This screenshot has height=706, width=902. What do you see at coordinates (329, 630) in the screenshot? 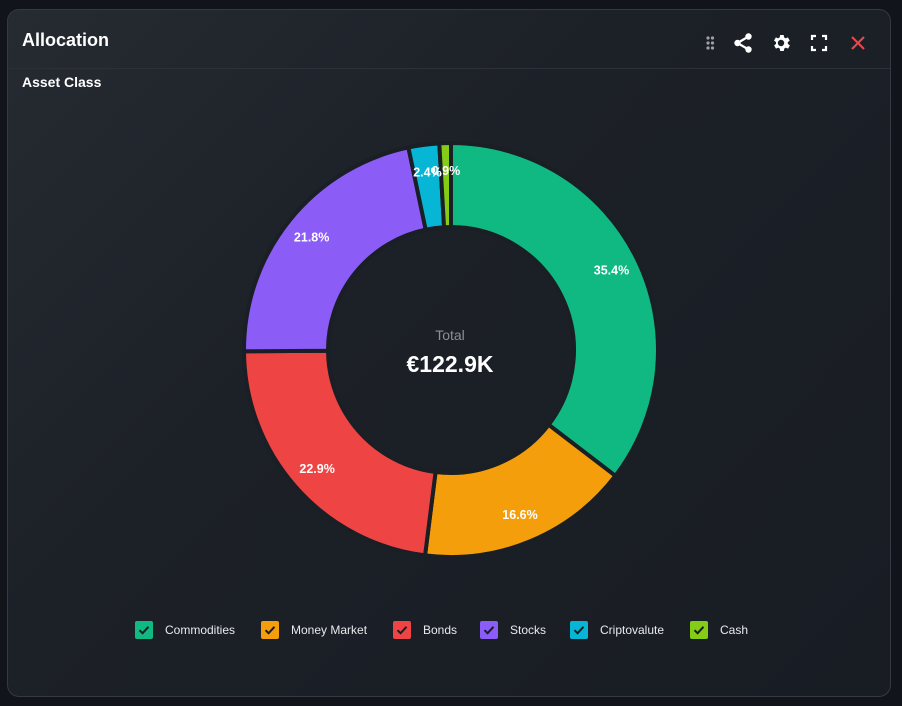
I see `legend-label: Money Market` at bounding box center [329, 630].